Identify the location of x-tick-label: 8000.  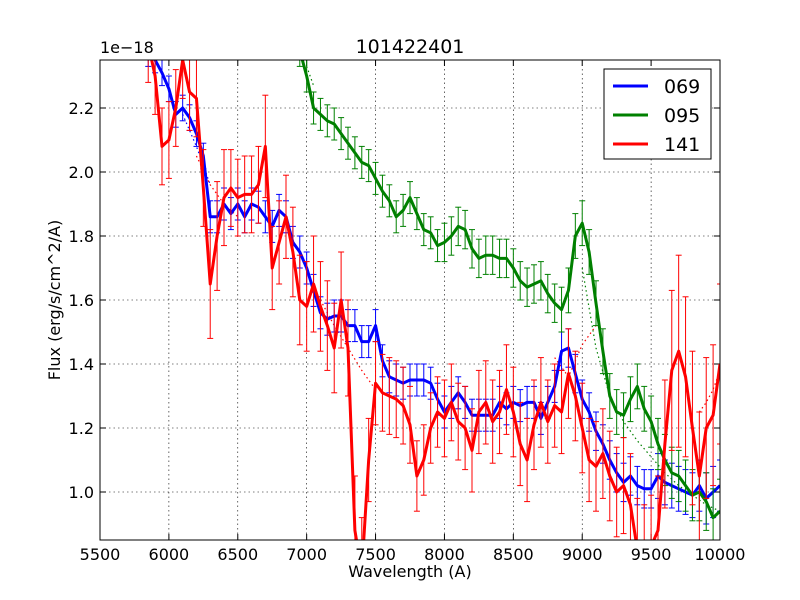
(444, 554).